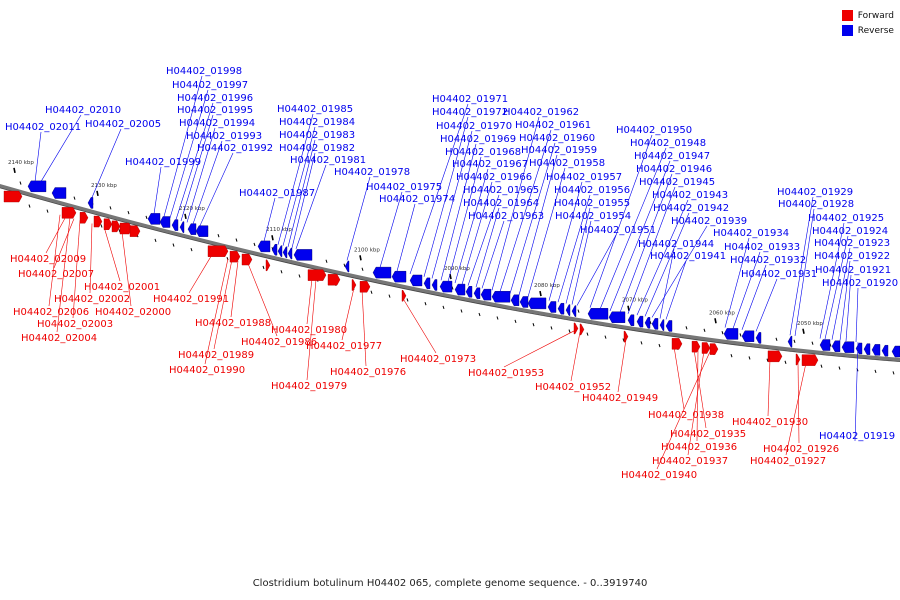 This screenshot has width=900, height=600. I want to click on forward-gene-label: H04402_02004, so click(59, 338).